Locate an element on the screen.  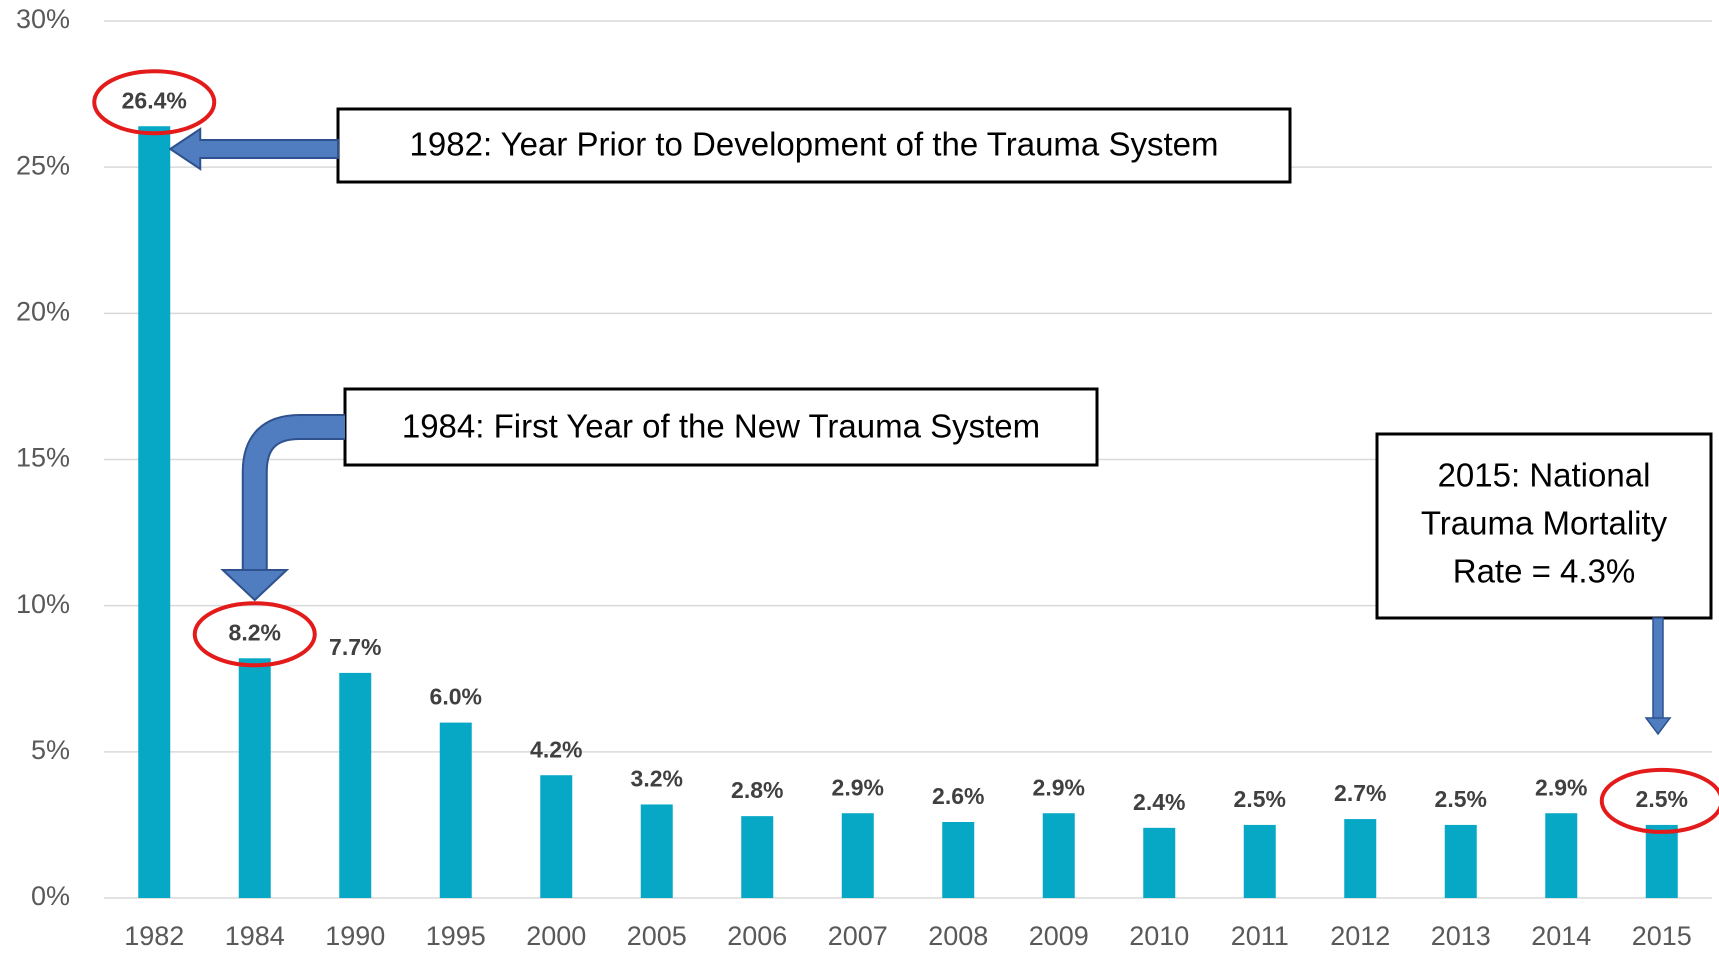
annotation: 2015: National is located at coordinates (1544, 475).